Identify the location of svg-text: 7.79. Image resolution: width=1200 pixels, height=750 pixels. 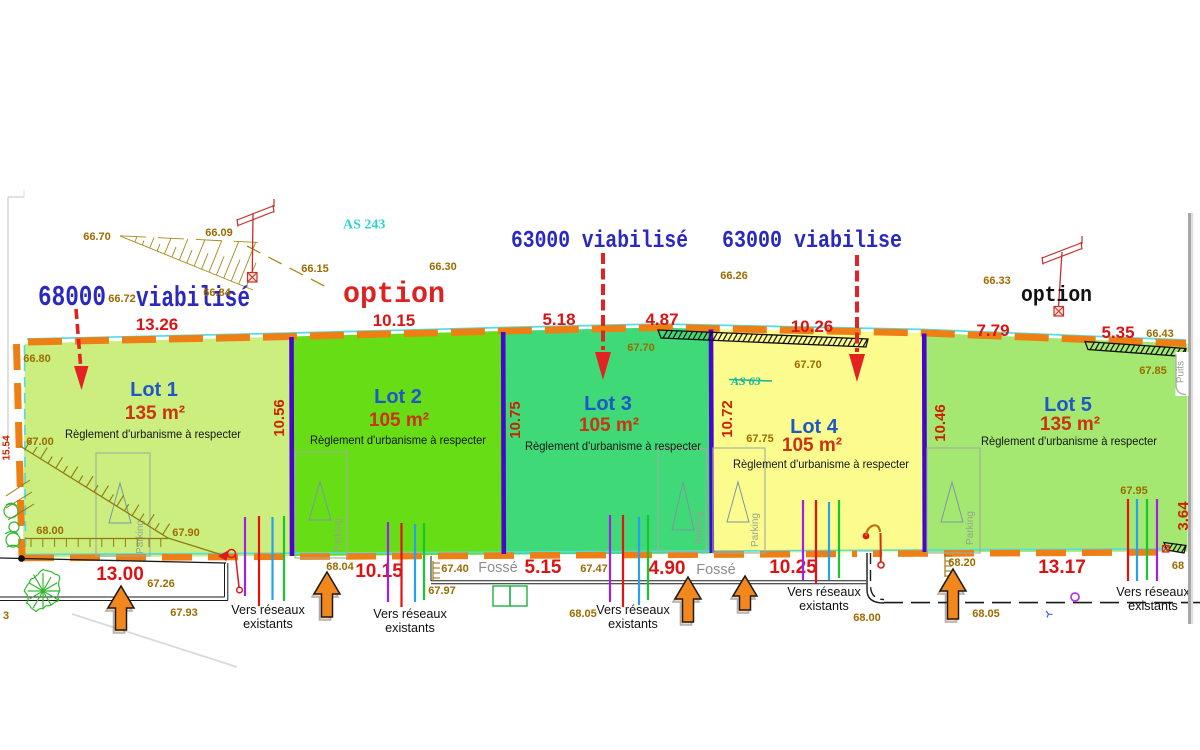
(992, 330).